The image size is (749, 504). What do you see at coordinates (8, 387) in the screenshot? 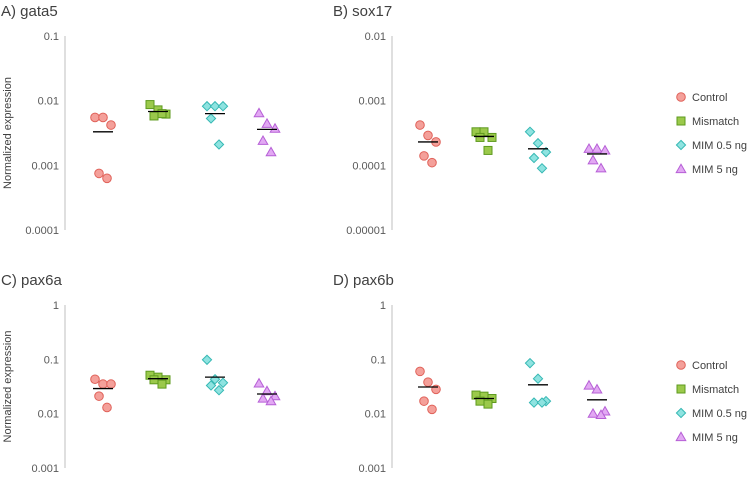
I see `y-axis-label: Normalized expression` at bounding box center [8, 387].